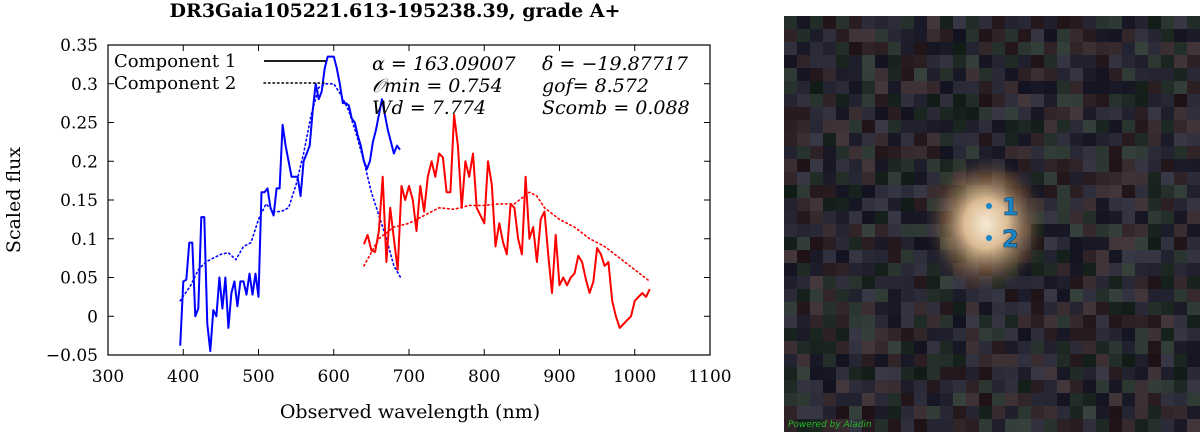 This screenshot has width=1200, height=432. I want to click on y-tick-label: 0.35, so click(79, 46).